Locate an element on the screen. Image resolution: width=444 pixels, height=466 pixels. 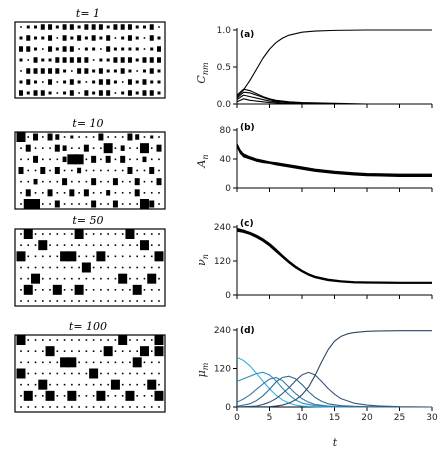
plot-a: 0.0 0.5 1.0 is located at coordinates (325, 68).